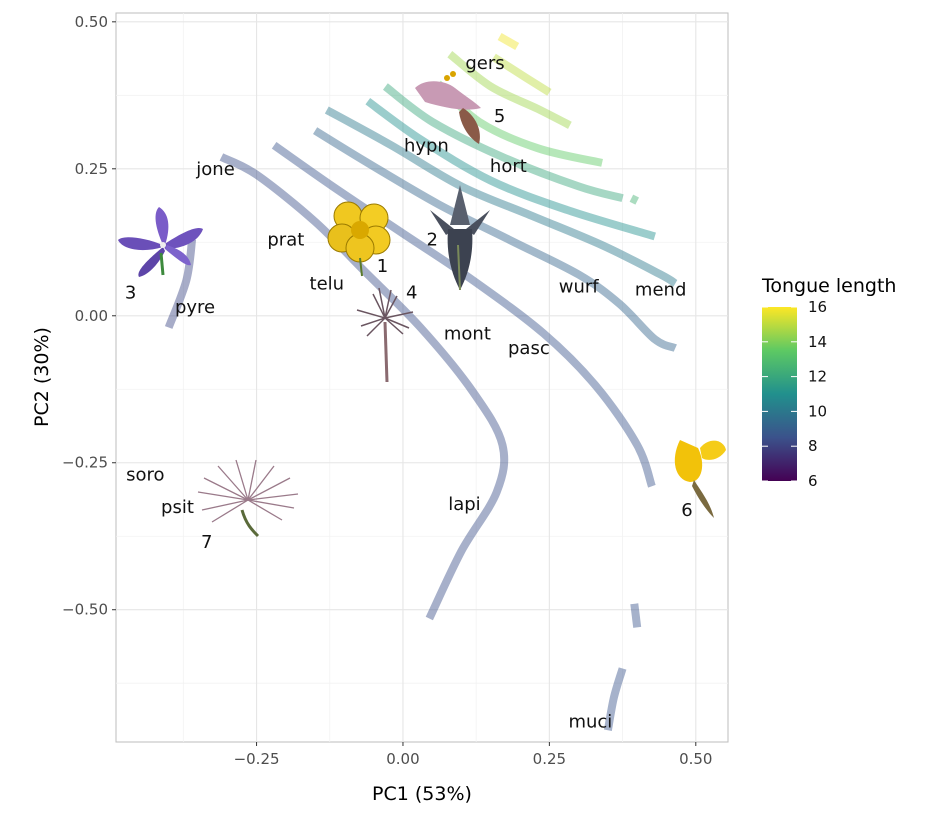  I want to click on legend-tick-label: 12, so click(817, 377).